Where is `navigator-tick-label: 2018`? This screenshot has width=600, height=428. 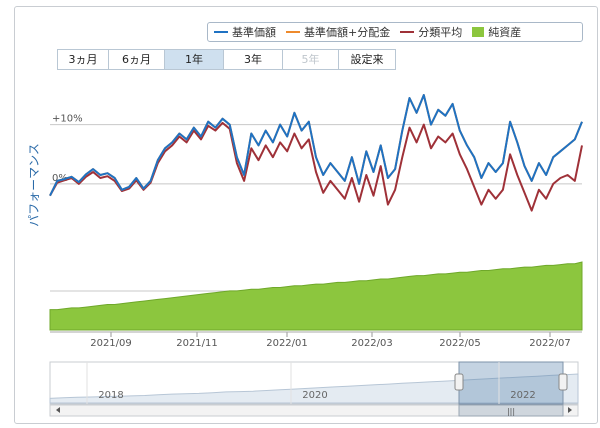
navigator-tick-label: 2018 is located at coordinates (110, 395).